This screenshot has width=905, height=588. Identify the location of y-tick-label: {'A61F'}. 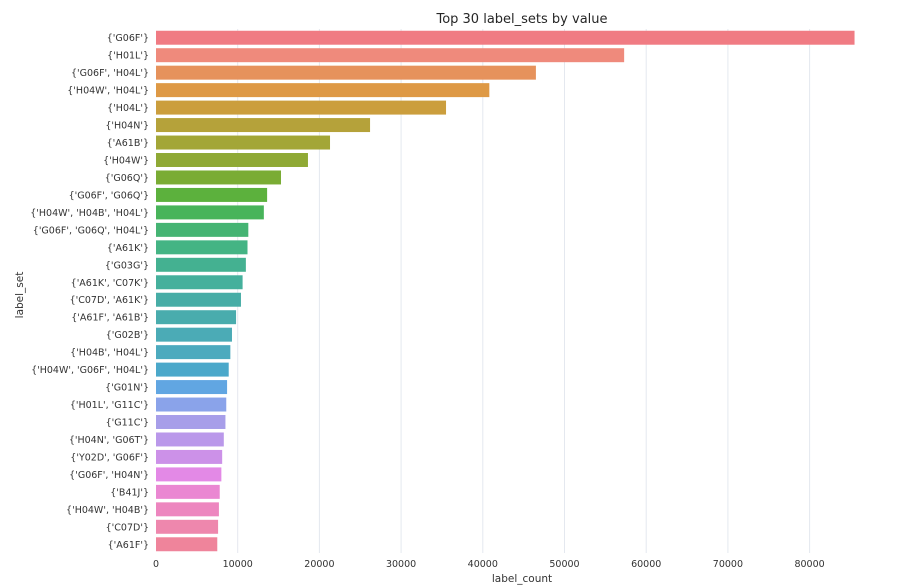
(128, 545).